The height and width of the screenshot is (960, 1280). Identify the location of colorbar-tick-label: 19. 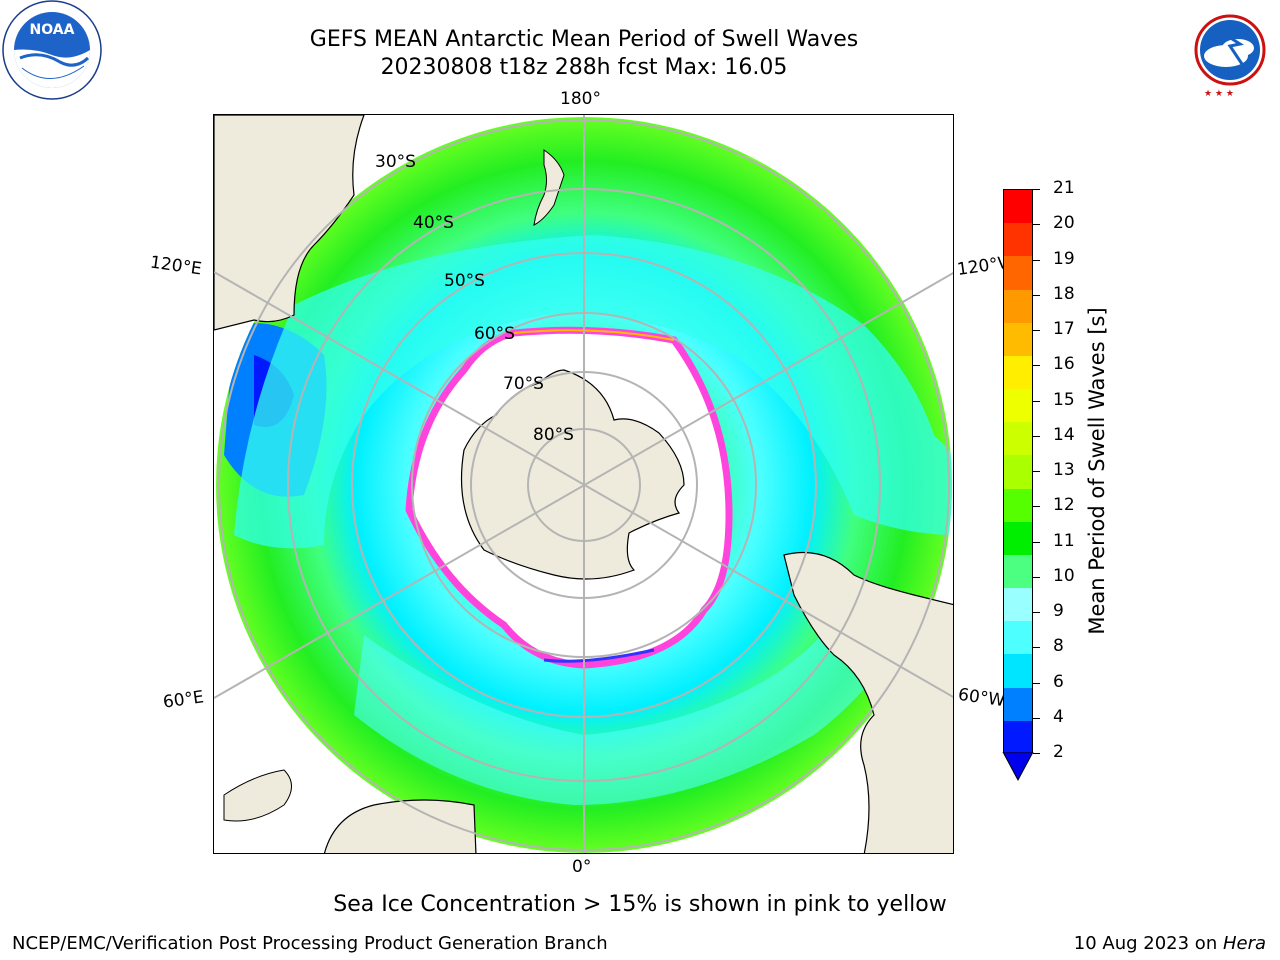
(1064, 258).